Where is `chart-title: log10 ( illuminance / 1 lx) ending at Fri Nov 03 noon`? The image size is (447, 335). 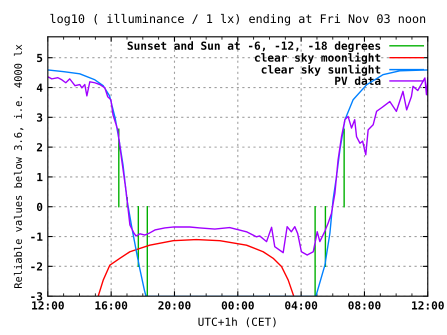 chart-title: log10 ( illuminance / 1 lx) ending at Fri Nov 03 noon is located at coordinates (238, 20).